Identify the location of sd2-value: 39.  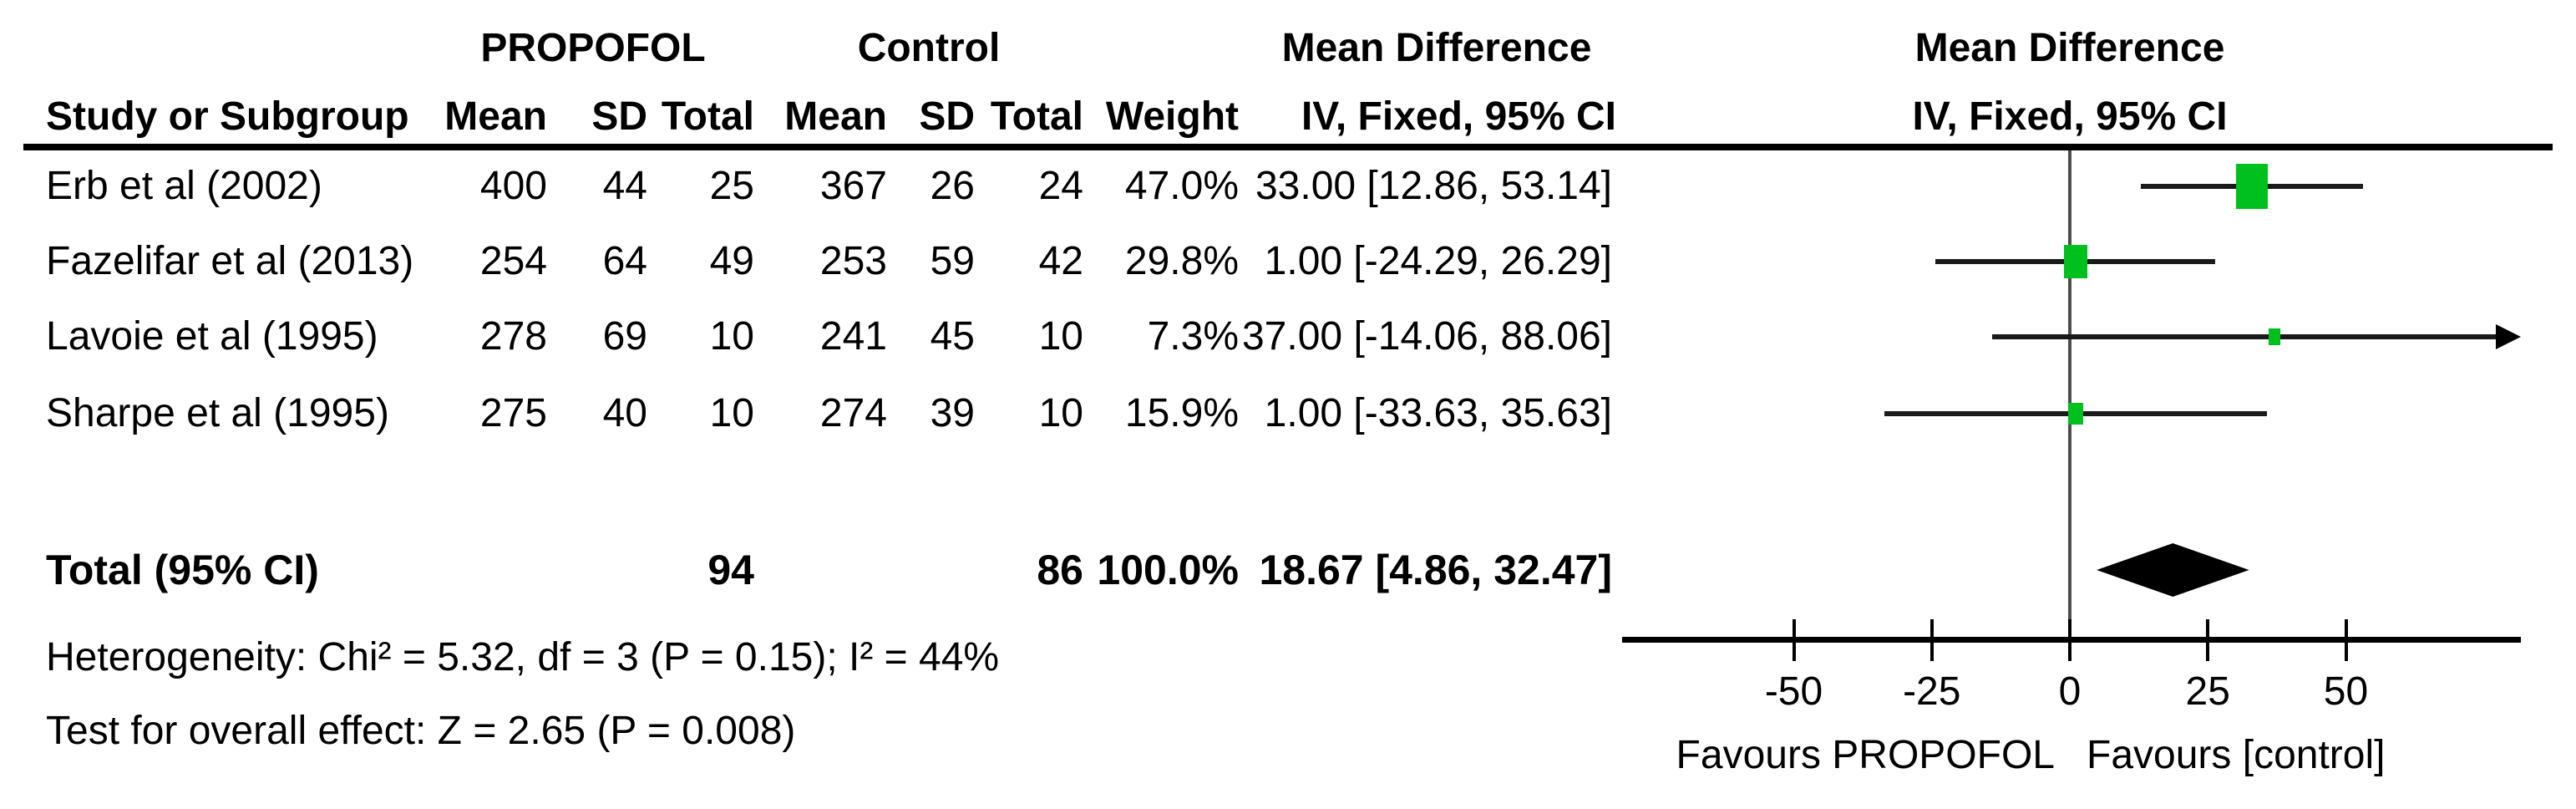
(952, 413).